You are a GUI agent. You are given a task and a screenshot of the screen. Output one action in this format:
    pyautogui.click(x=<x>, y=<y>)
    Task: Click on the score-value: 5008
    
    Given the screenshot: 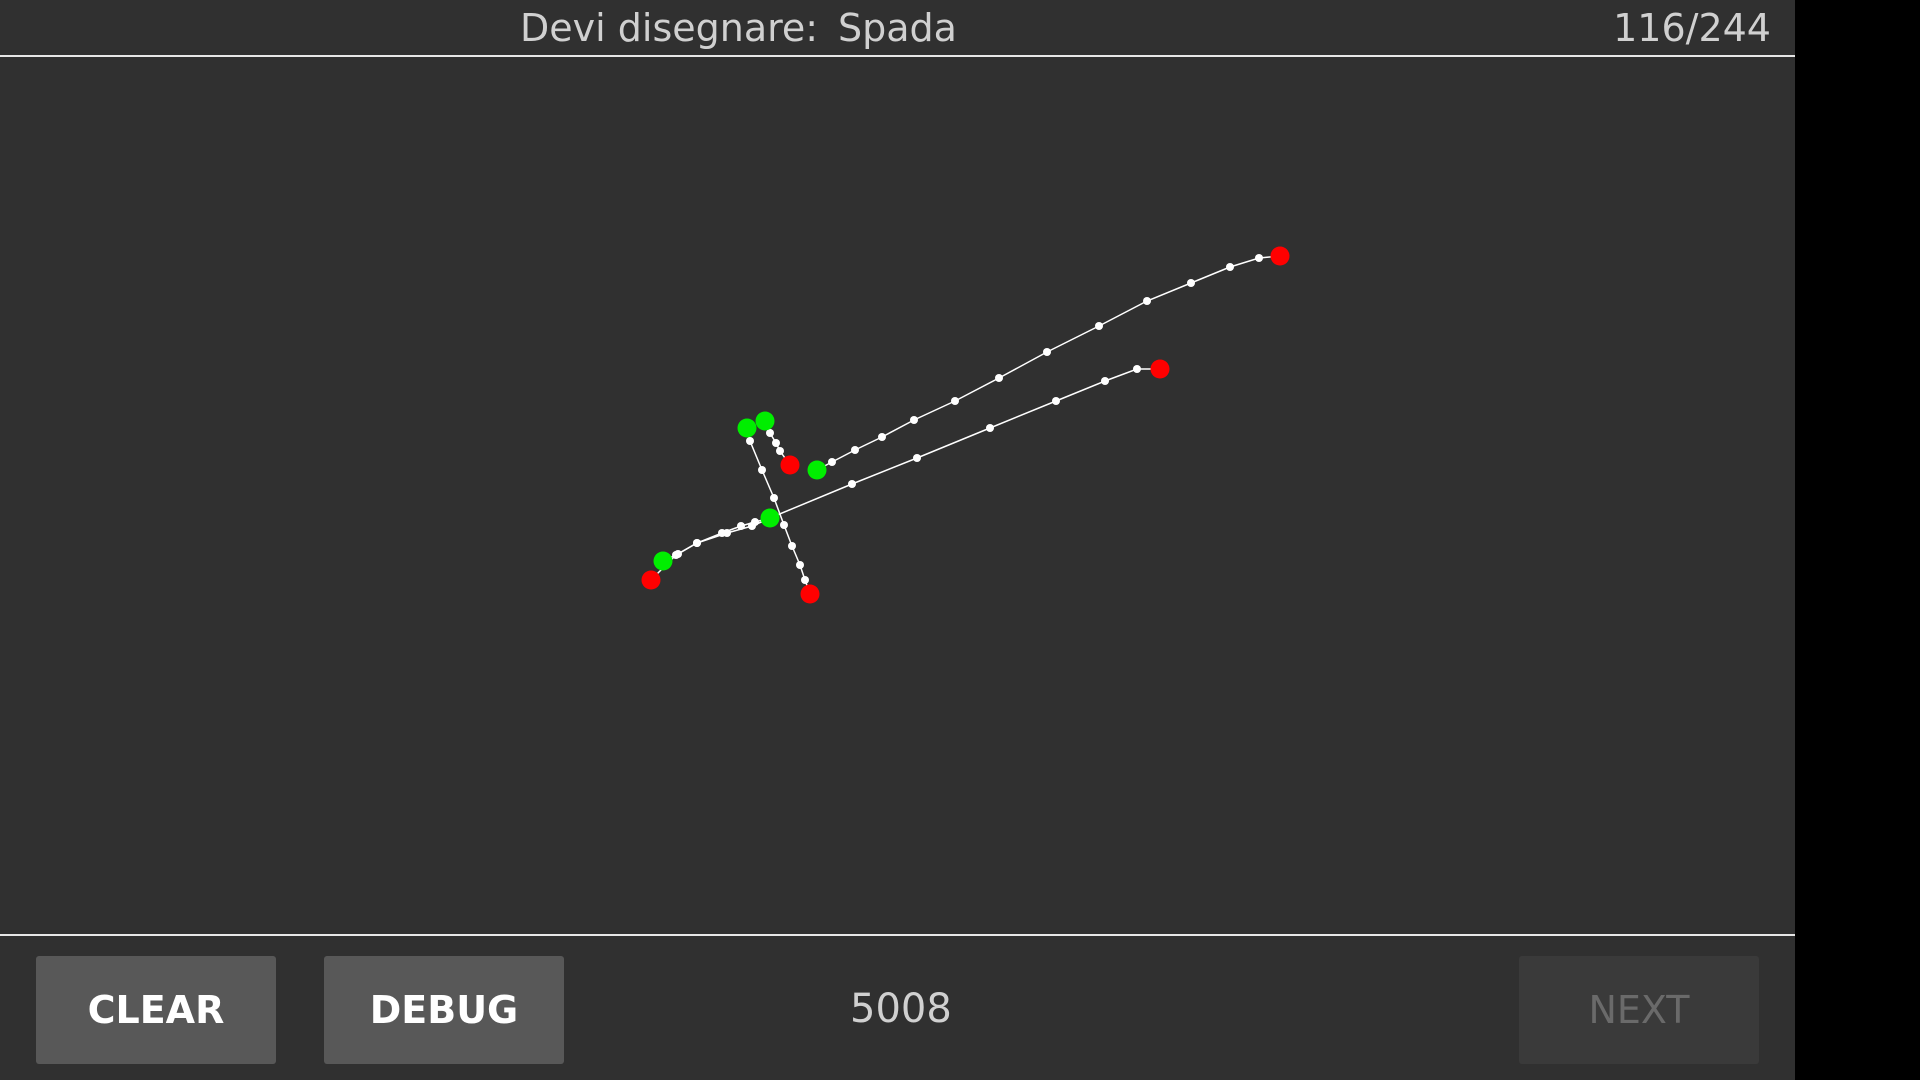 What is the action you would take?
    pyautogui.click(x=901, y=1009)
    